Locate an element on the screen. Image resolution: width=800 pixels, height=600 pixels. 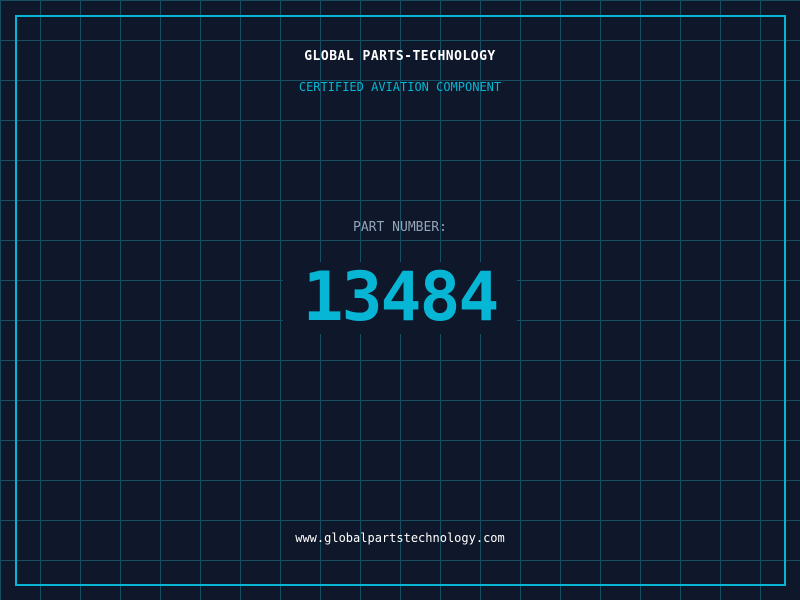
website-url: www.globalpartstechnology.com is located at coordinates (400, 538).